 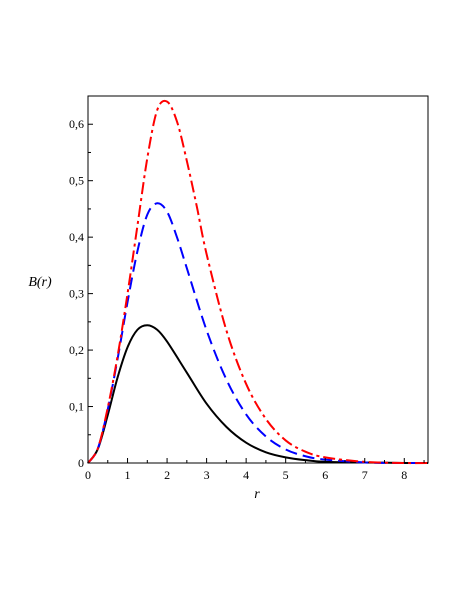 What do you see at coordinates (76, 237) in the screenshot?
I see `y-tick-label: 0,4` at bounding box center [76, 237].